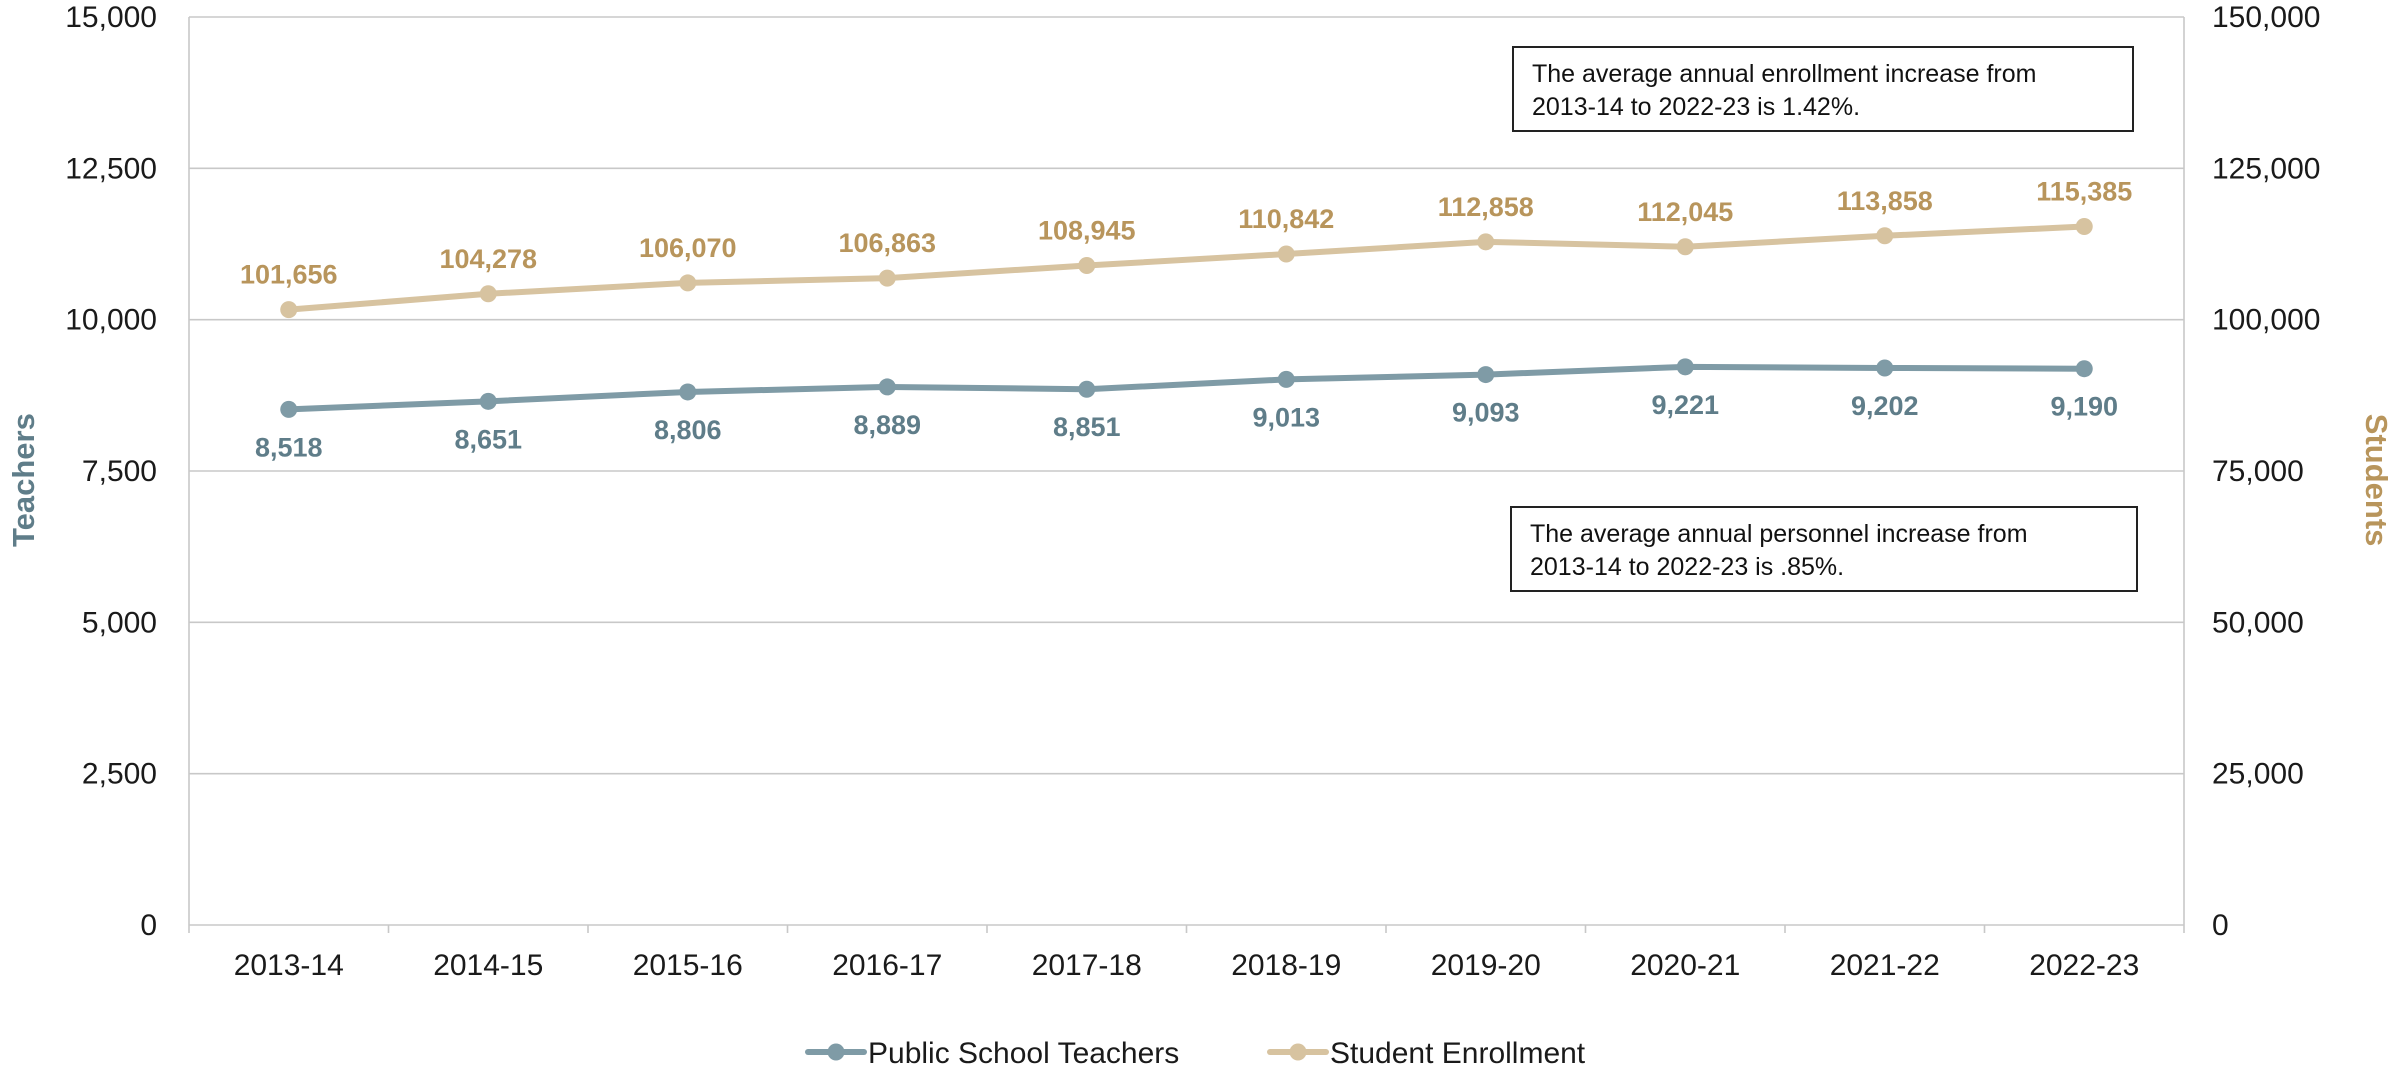 The height and width of the screenshot is (1069, 2399). Describe the element at coordinates (1286, 965) in the screenshot. I see `x-tick-label: 2018-19` at that location.